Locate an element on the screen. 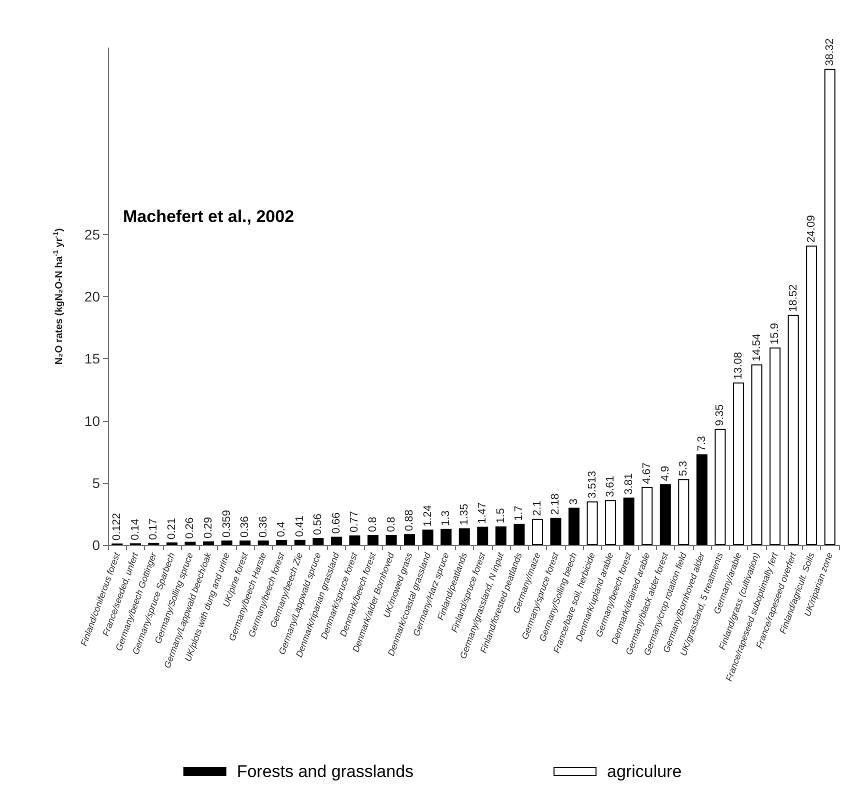 The image size is (865, 803). data-label: 15.9 is located at coordinates (775, 333).